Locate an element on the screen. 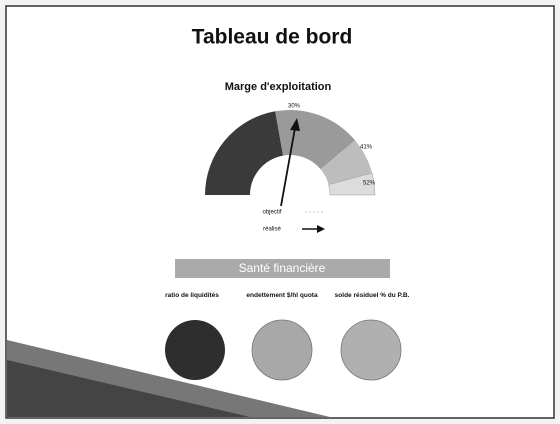 The width and height of the screenshot is (560, 424). gauge-arrow is located at coordinates (288, 167).